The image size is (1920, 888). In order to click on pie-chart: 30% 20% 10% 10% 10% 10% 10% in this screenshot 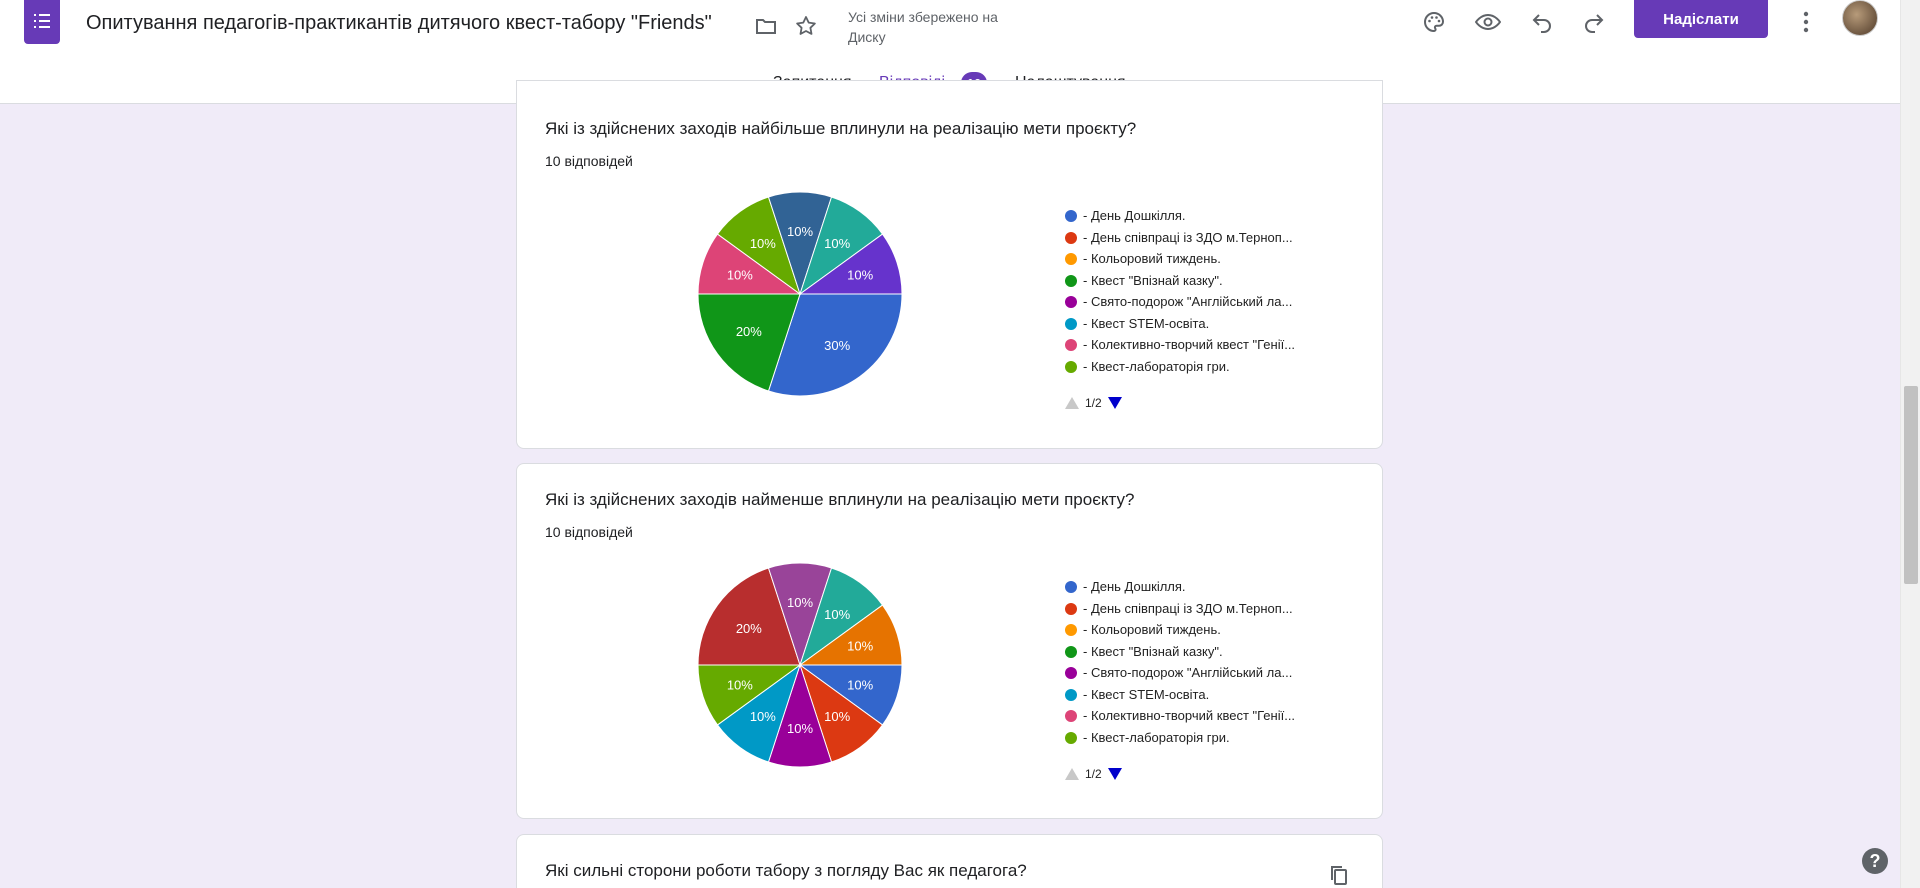, I will do `click(800, 294)`.